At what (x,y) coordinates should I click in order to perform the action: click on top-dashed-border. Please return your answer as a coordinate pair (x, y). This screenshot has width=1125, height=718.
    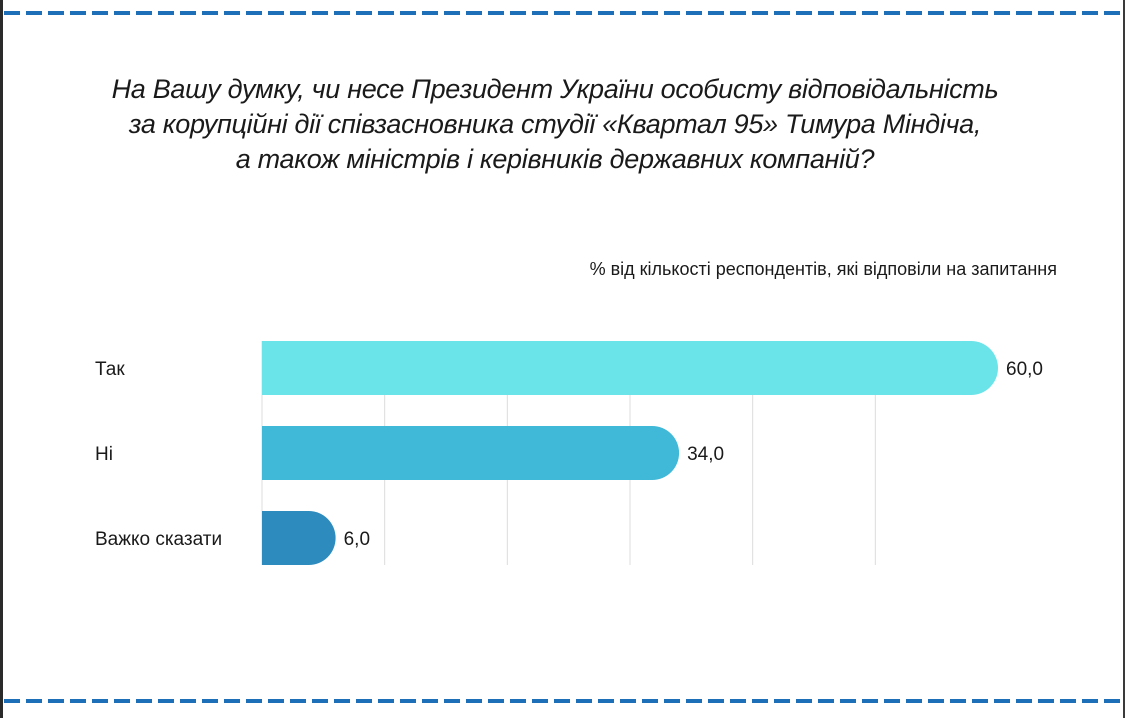
    Looking at the image, I should click on (563, 13).